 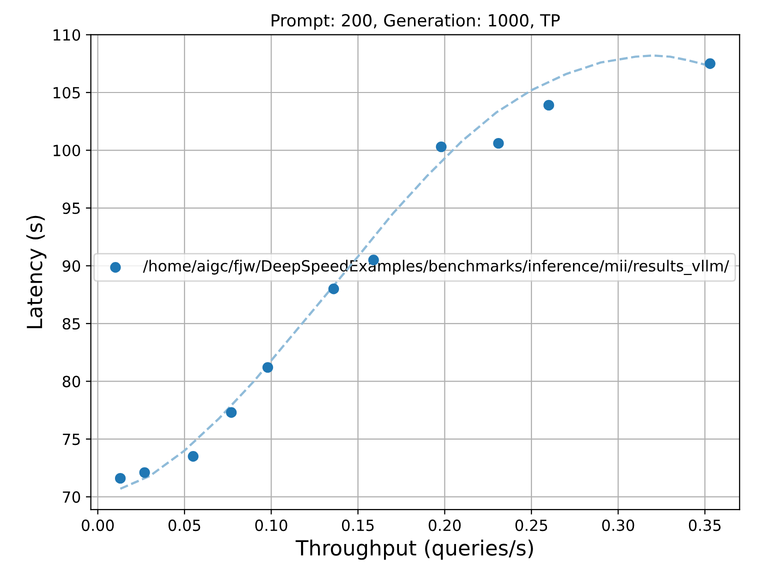 What do you see at coordinates (618, 526) in the screenshot?
I see `x-tick-label: 0.30` at bounding box center [618, 526].